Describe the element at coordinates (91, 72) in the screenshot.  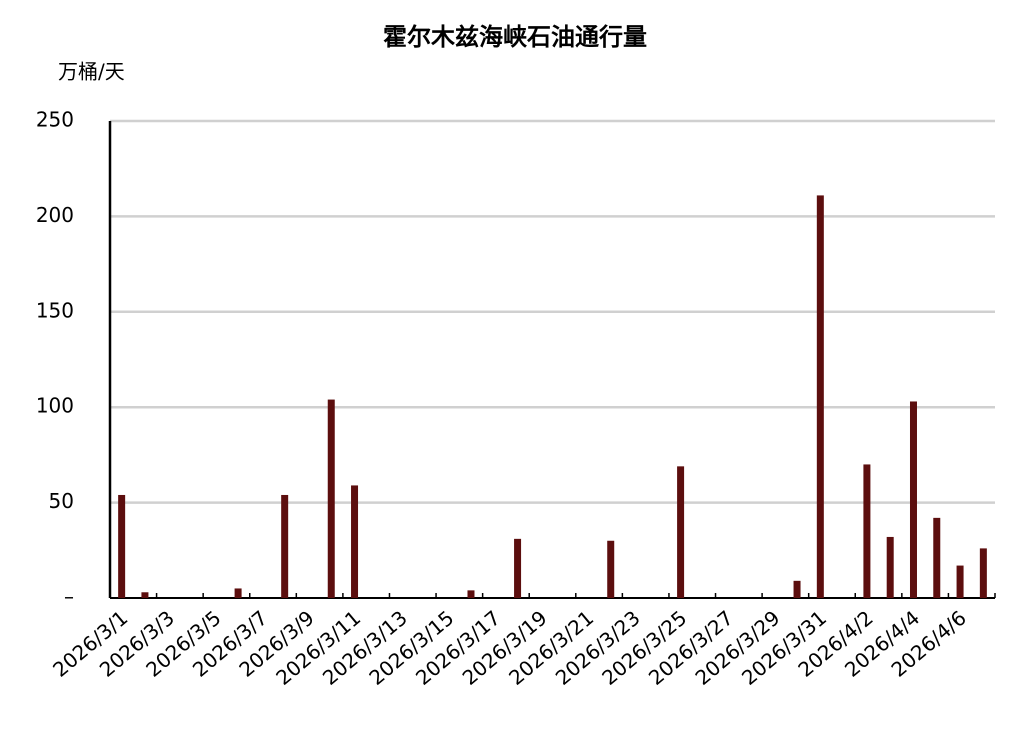
I see `y-axis-label: 万桶/天` at that location.